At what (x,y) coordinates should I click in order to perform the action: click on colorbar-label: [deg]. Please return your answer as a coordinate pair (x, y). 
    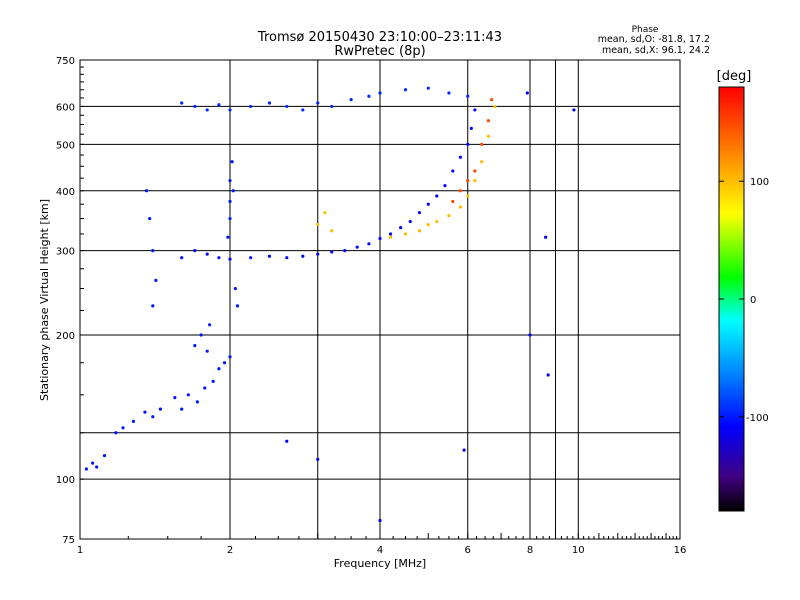
    Looking at the image, I should click on (734, 76).